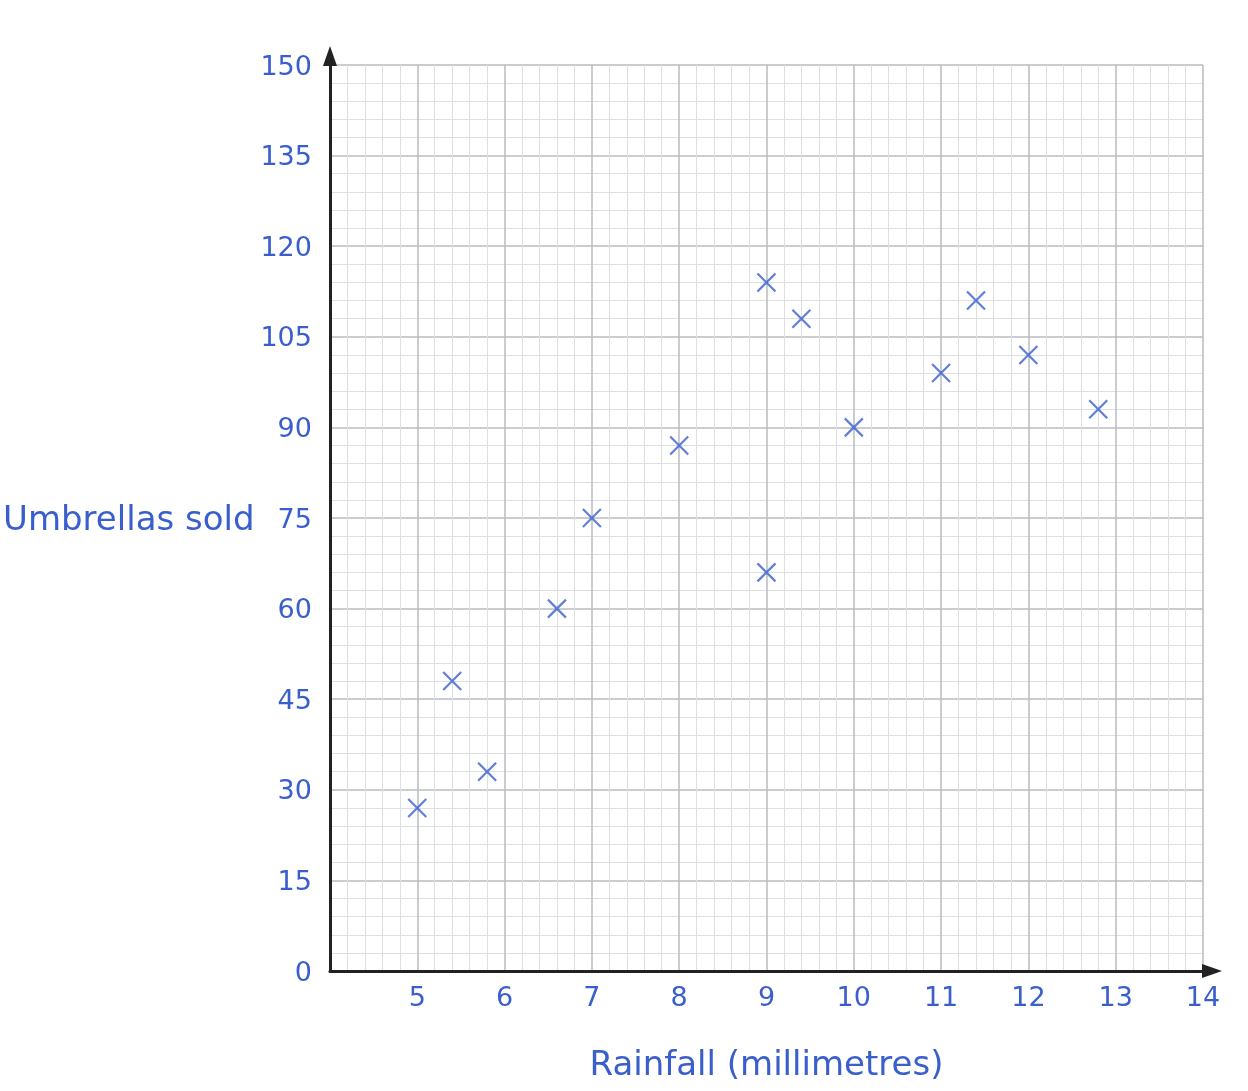 This screenshot has height=1091, width=1248. Describe the element at coordinates (1028, 996) in the screenshot. I see `x-tick-label: 12` at that location.